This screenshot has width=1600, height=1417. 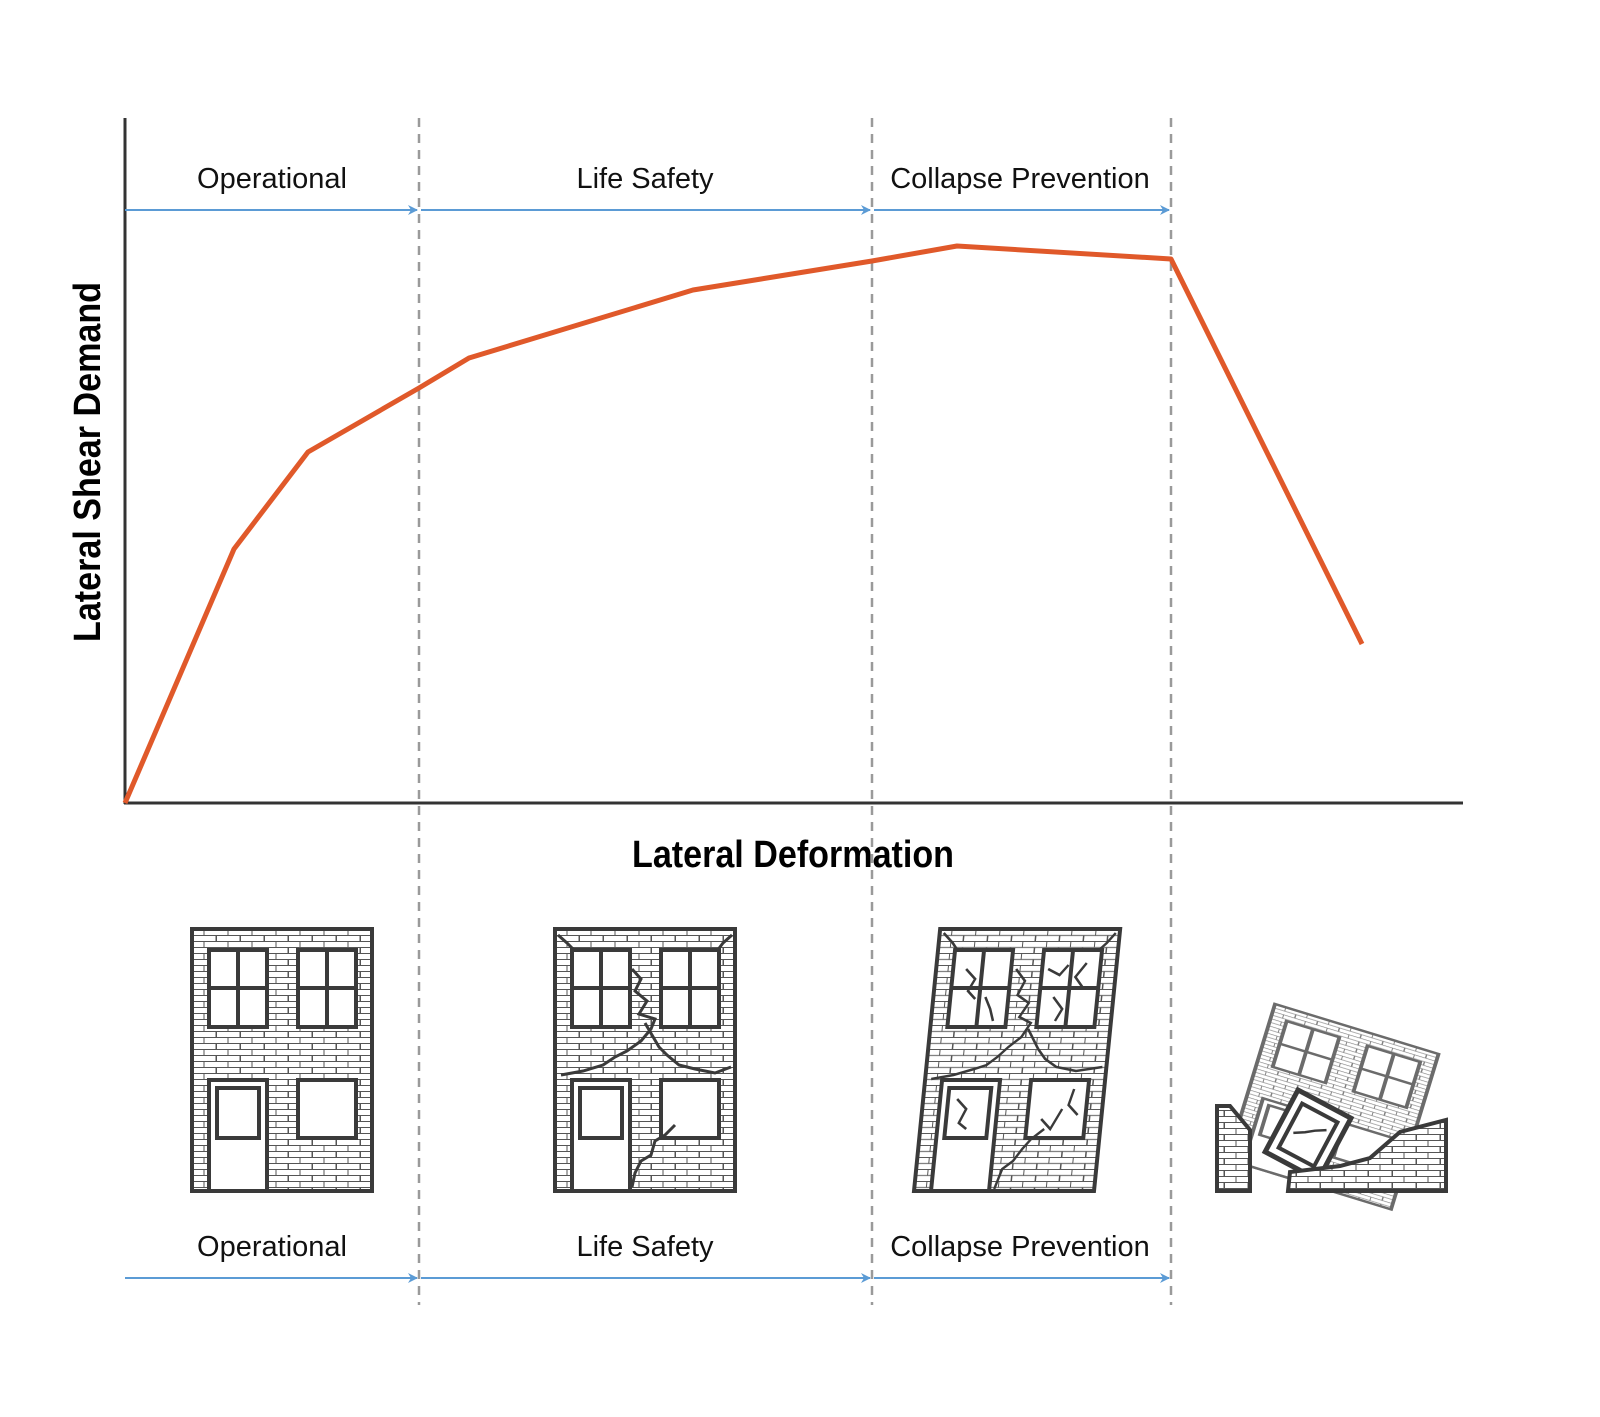 What do you see at coordinates (645, 179) in the screenshot?
I see `zone-label-life-safety-top: Life Safety` at bounding box center [645, 179].